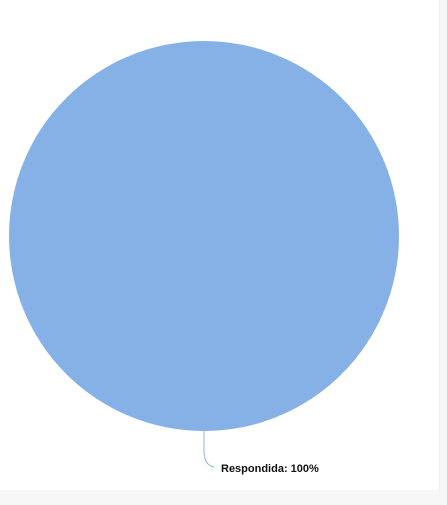 This screenshot has width=447, height=505. What do you see at coordinates (443, 252) in the screenshot?
I see `right-scroll-strip` at bounding box center [443, 252].